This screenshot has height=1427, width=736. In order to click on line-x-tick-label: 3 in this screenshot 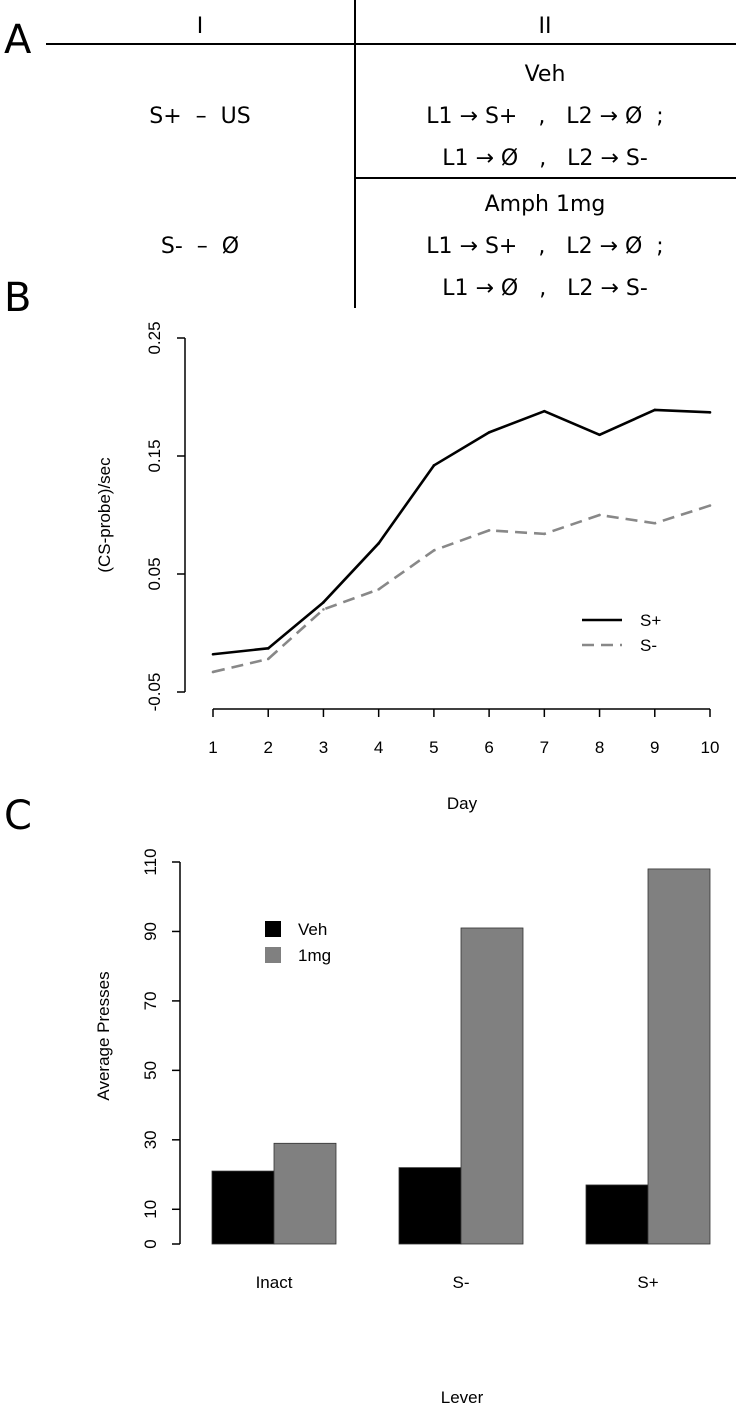, I will do `click(323, 747)`.